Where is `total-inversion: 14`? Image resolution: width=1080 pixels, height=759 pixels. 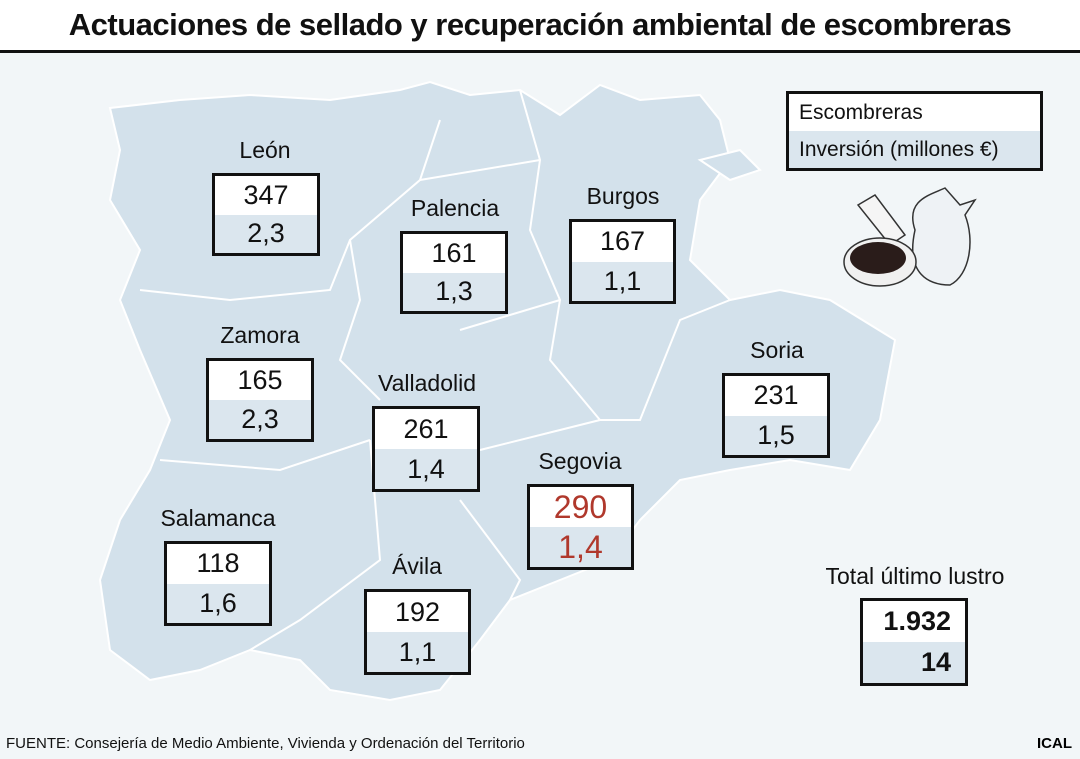 total-inversion: 14 is located at coordinates (914, 662).